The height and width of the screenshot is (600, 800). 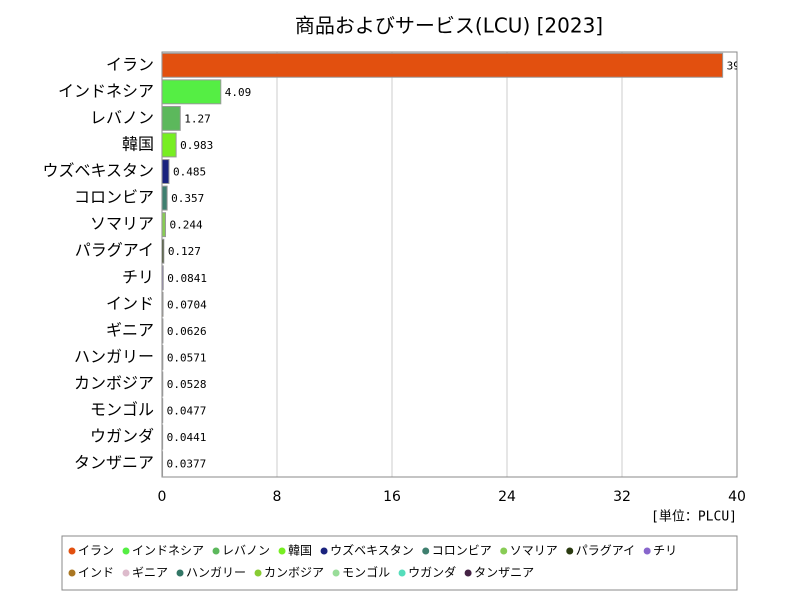 What do you see at coordinates (114, 356) in the screenshot?
I see `y-tick-label: ハンガリー` at bounding box center [114, 356].